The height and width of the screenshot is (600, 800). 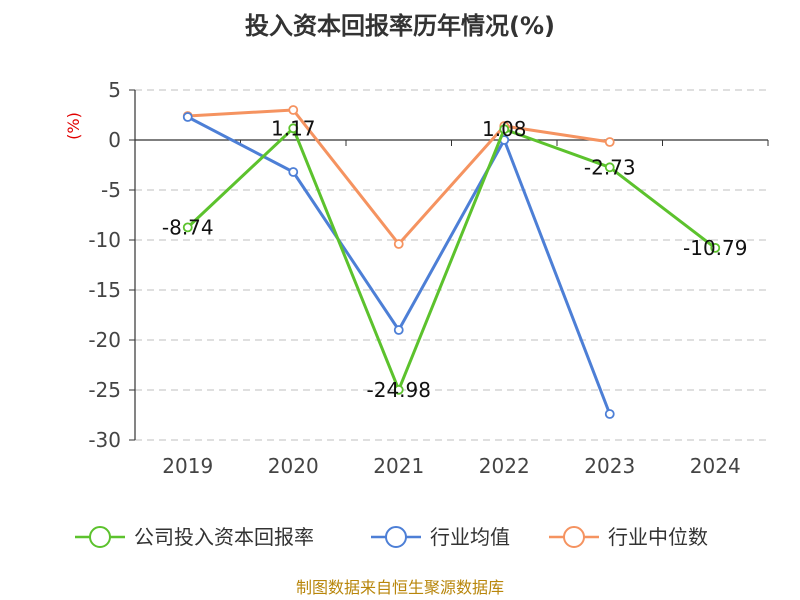 I want to click on y-tick-label: -5, so click(x=111, y=190).